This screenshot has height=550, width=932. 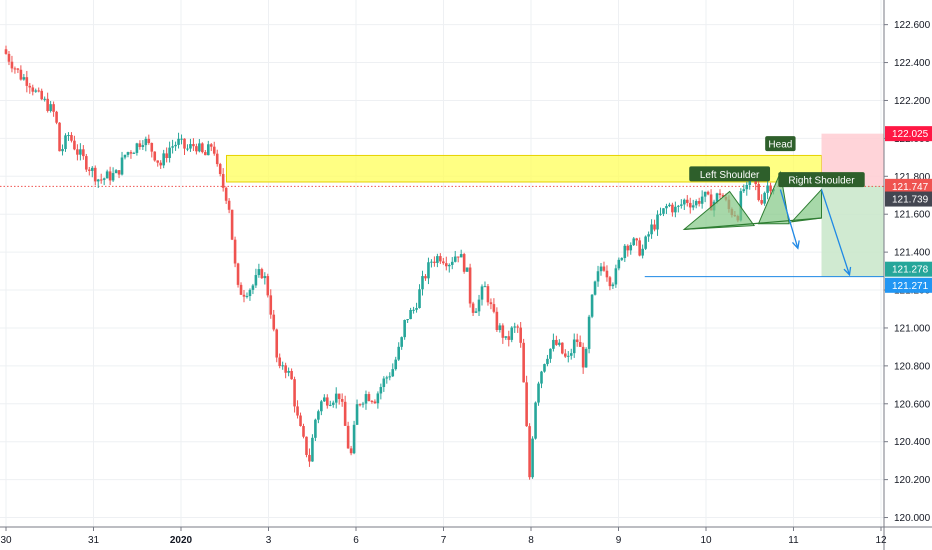 I want to click on x-tick-label: 30, so click(x=6, y=540).